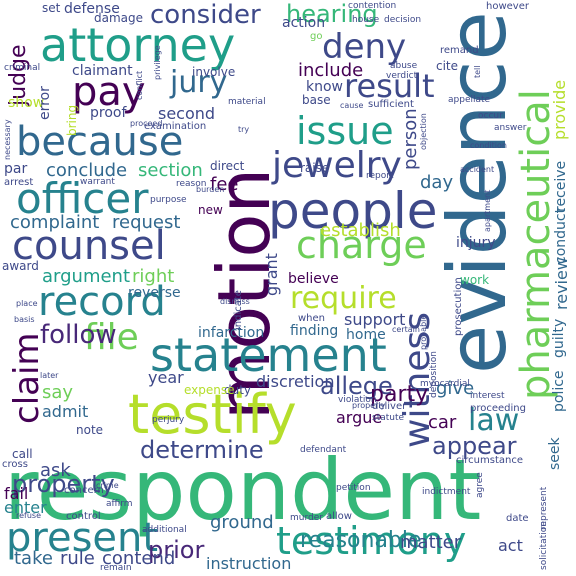  Describe the element at coordinates (494, 420) in the screenshot. I see `word-law: law` at that location.